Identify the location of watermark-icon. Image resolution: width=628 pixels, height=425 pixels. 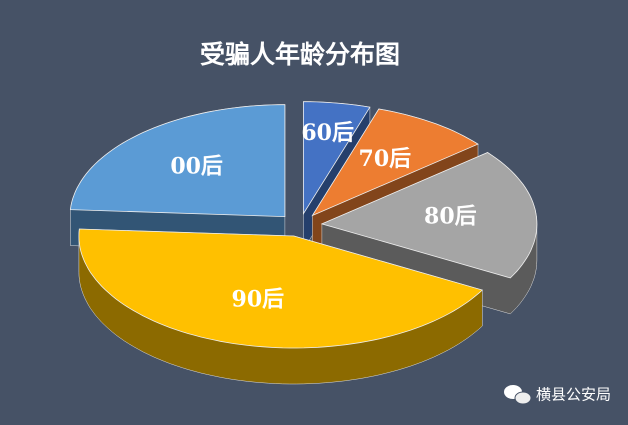
(518, 395).